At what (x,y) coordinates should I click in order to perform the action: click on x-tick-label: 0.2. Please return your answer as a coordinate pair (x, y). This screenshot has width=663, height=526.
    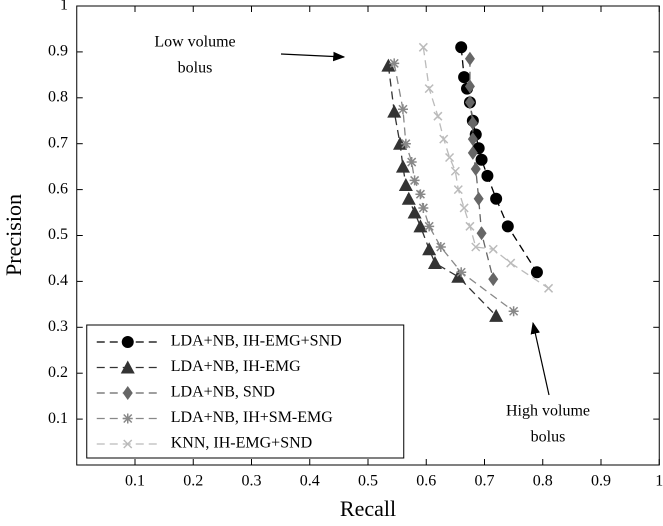
    Looking at the image, I should click on (193, 481).